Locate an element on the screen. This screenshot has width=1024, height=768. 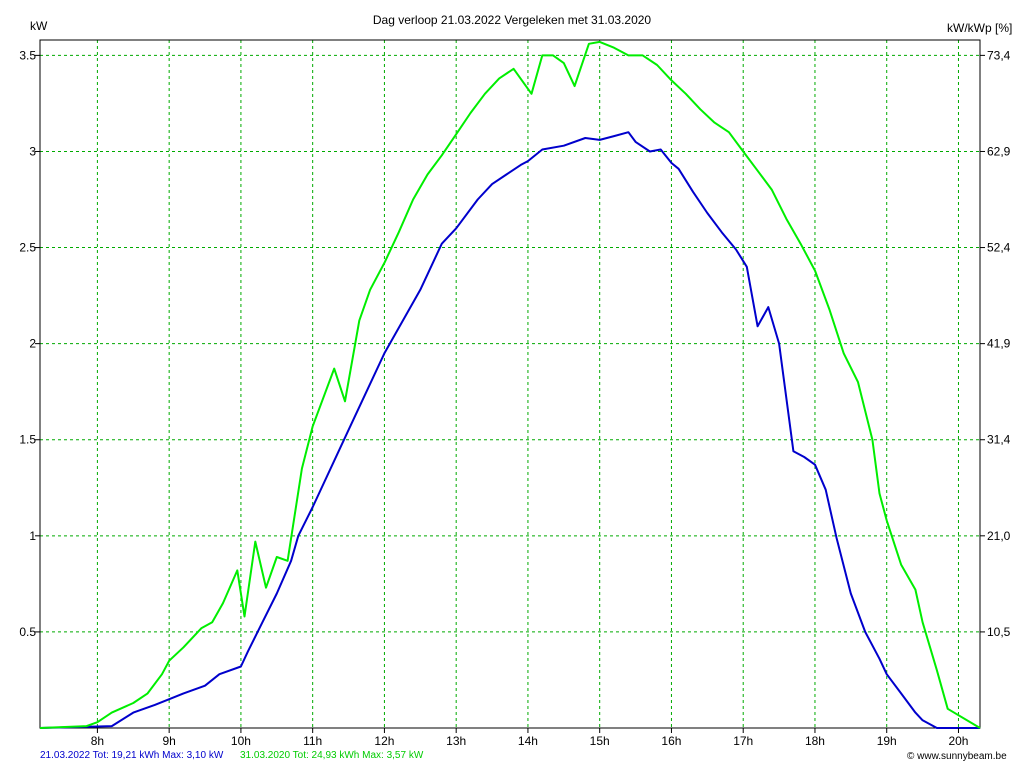
y-tick-label-right: 21,0 is located at coordinates (999, 536).